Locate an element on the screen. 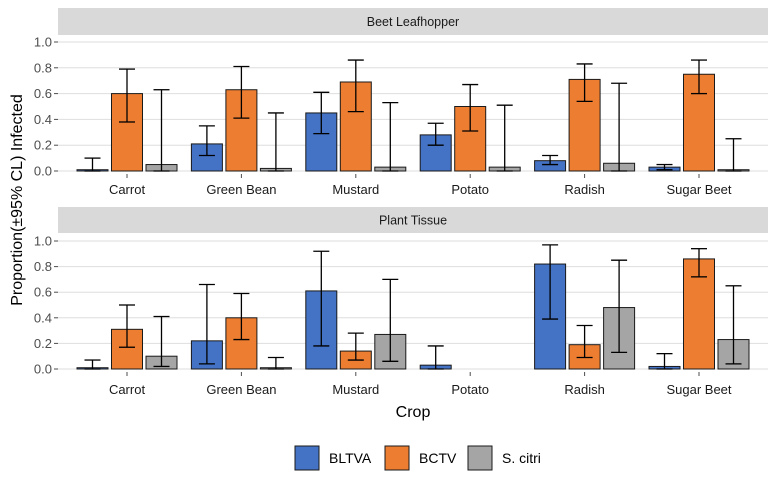  legend: BLTVA BCTV S. citri is located at coordinates (417, 458).